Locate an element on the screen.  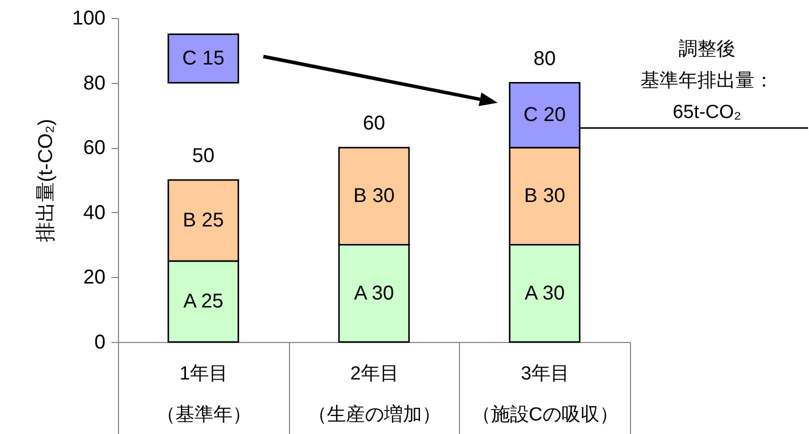
data-label: B 25 is located at coordinates (203, 221).